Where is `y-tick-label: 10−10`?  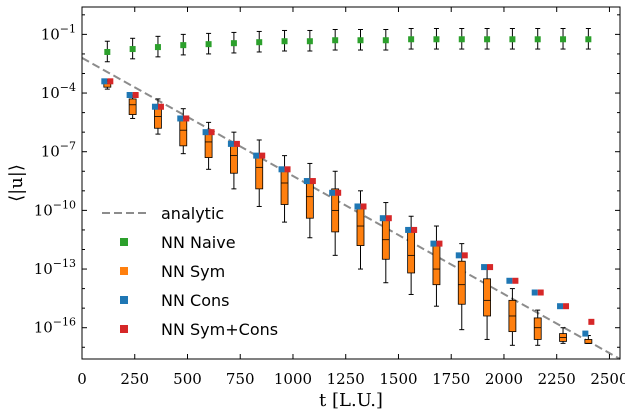
y-tick-label: 10−10 is located at coordinates (55, 208).